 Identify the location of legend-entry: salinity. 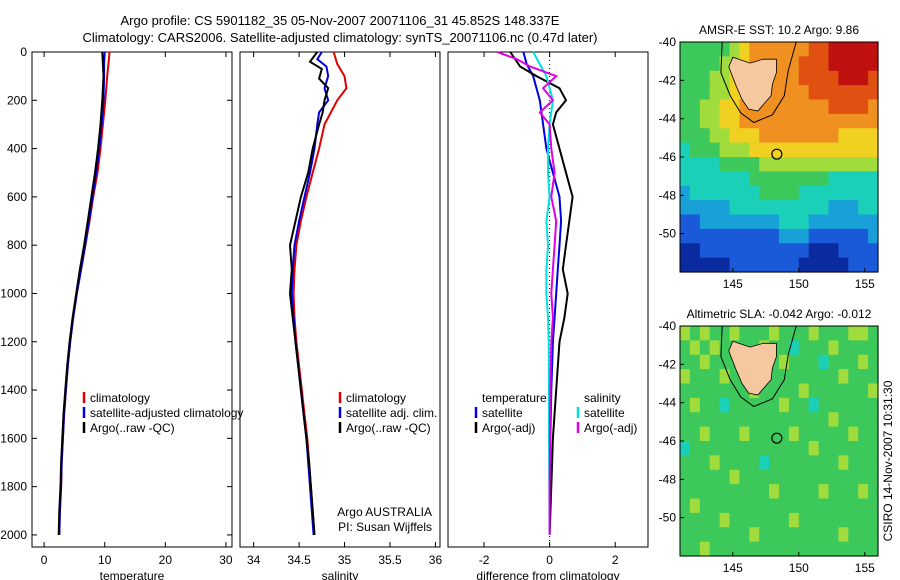
(602, 398).